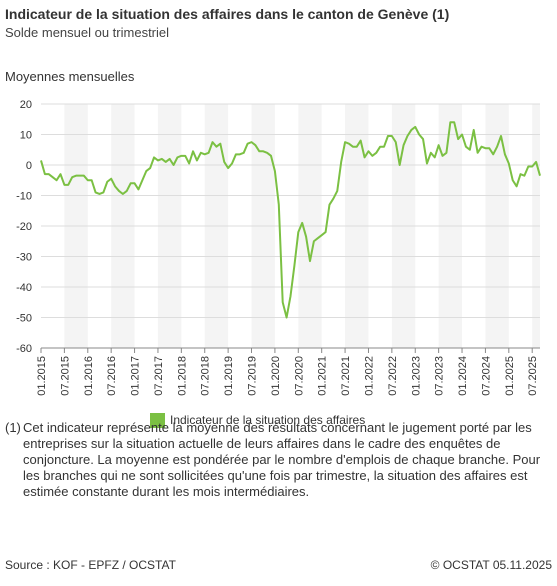 This screenshot has height=586, width=557. What do you see at coordinates (393, 376) in the screenshot?
I see `x-tick-label: 07.2022` at bounding box center [393, 376].